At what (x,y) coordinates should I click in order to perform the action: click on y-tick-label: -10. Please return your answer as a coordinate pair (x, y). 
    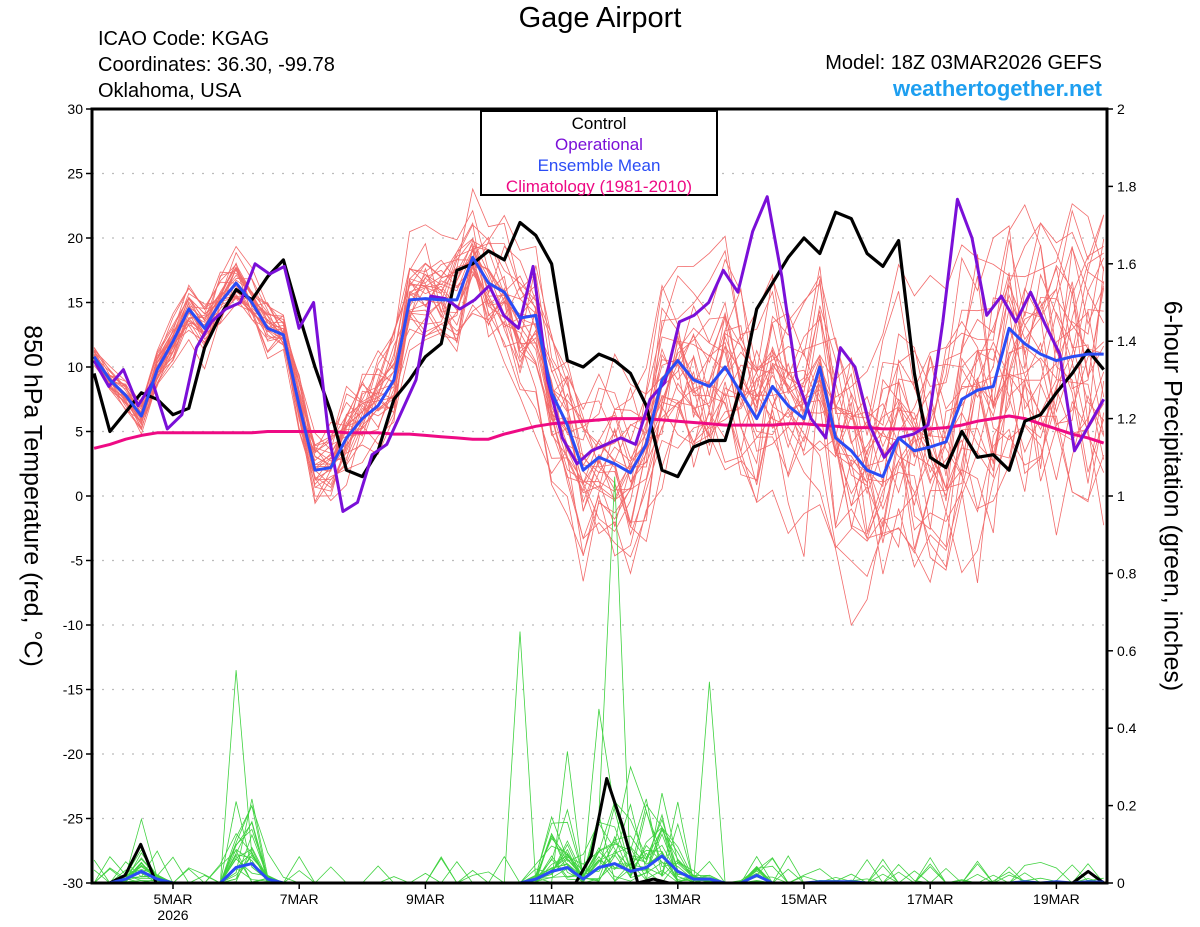
    Looking at the image, I should click on (73, 625).